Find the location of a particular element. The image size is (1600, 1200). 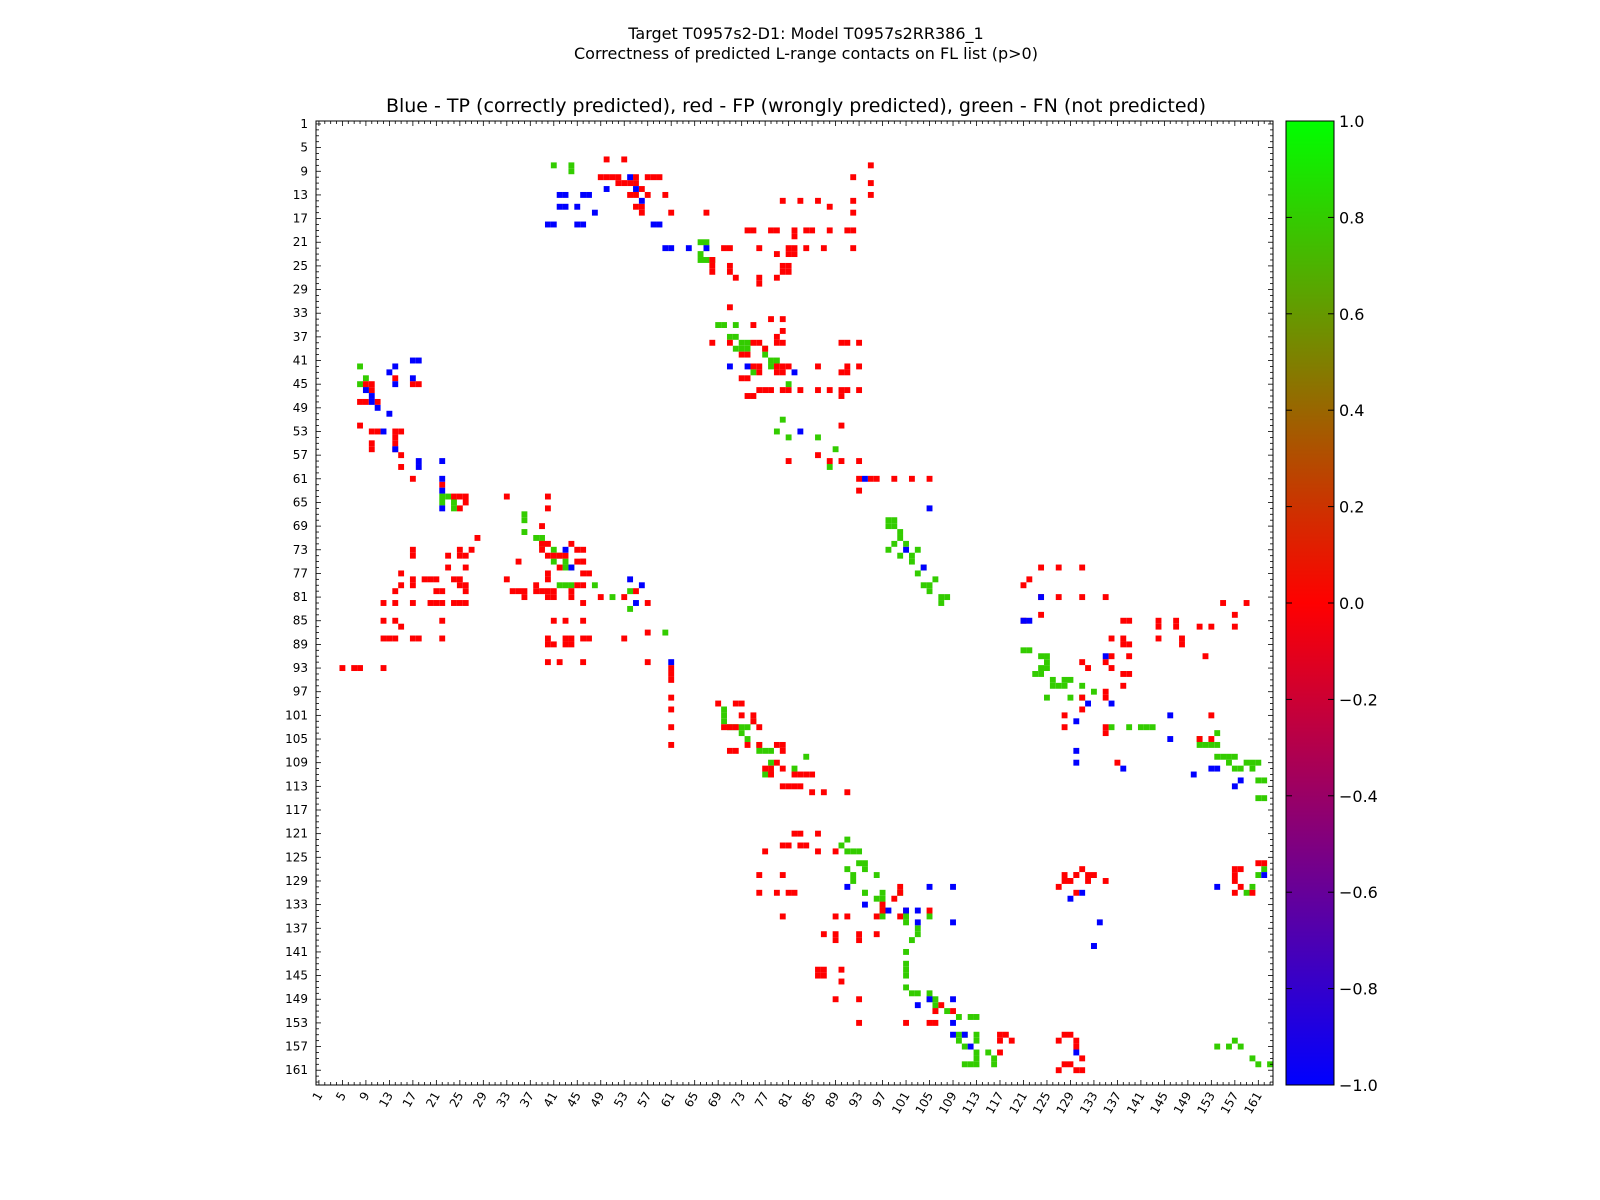

x-tick-label: 141 is located at coordinates (1136, 1103).